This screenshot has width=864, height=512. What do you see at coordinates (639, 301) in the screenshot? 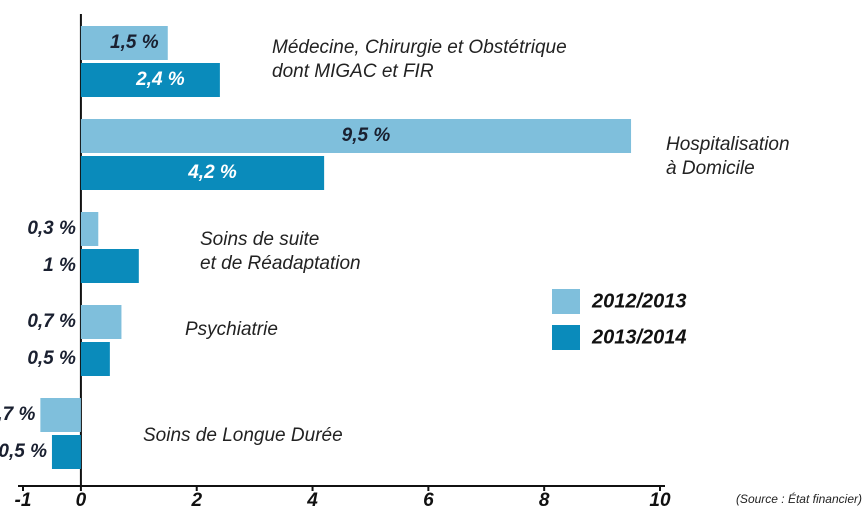
I see `legend-label: 2012/2013` at bounding box center [639, 301].